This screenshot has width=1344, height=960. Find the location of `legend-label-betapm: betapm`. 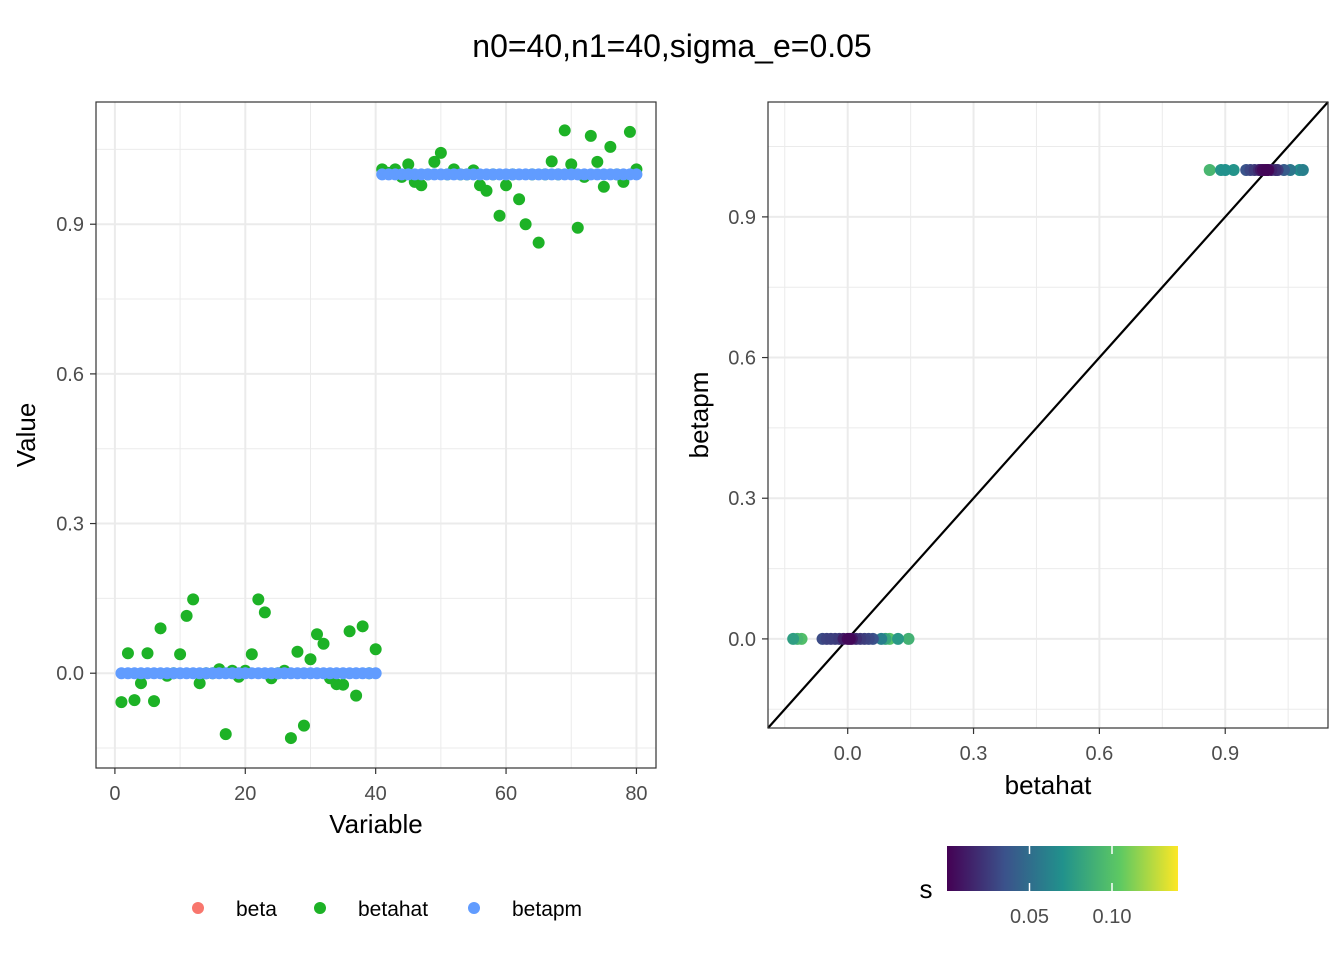

legend-label-betapm: betapm is located at coordinates (547, 909).